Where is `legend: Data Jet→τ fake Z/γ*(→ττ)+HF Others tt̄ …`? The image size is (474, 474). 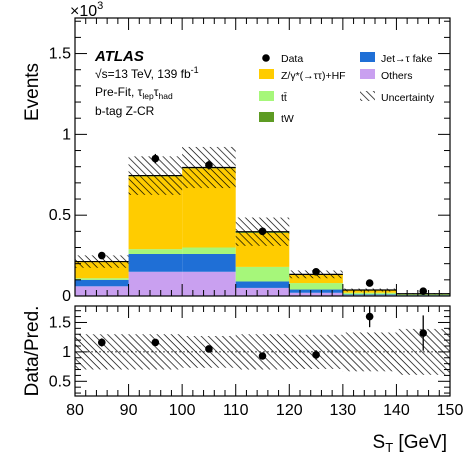 legend: Data Jet→τ fake Z/γ*(→ττ)+HF Others tt̄ … is located at coordinates (347, 88).